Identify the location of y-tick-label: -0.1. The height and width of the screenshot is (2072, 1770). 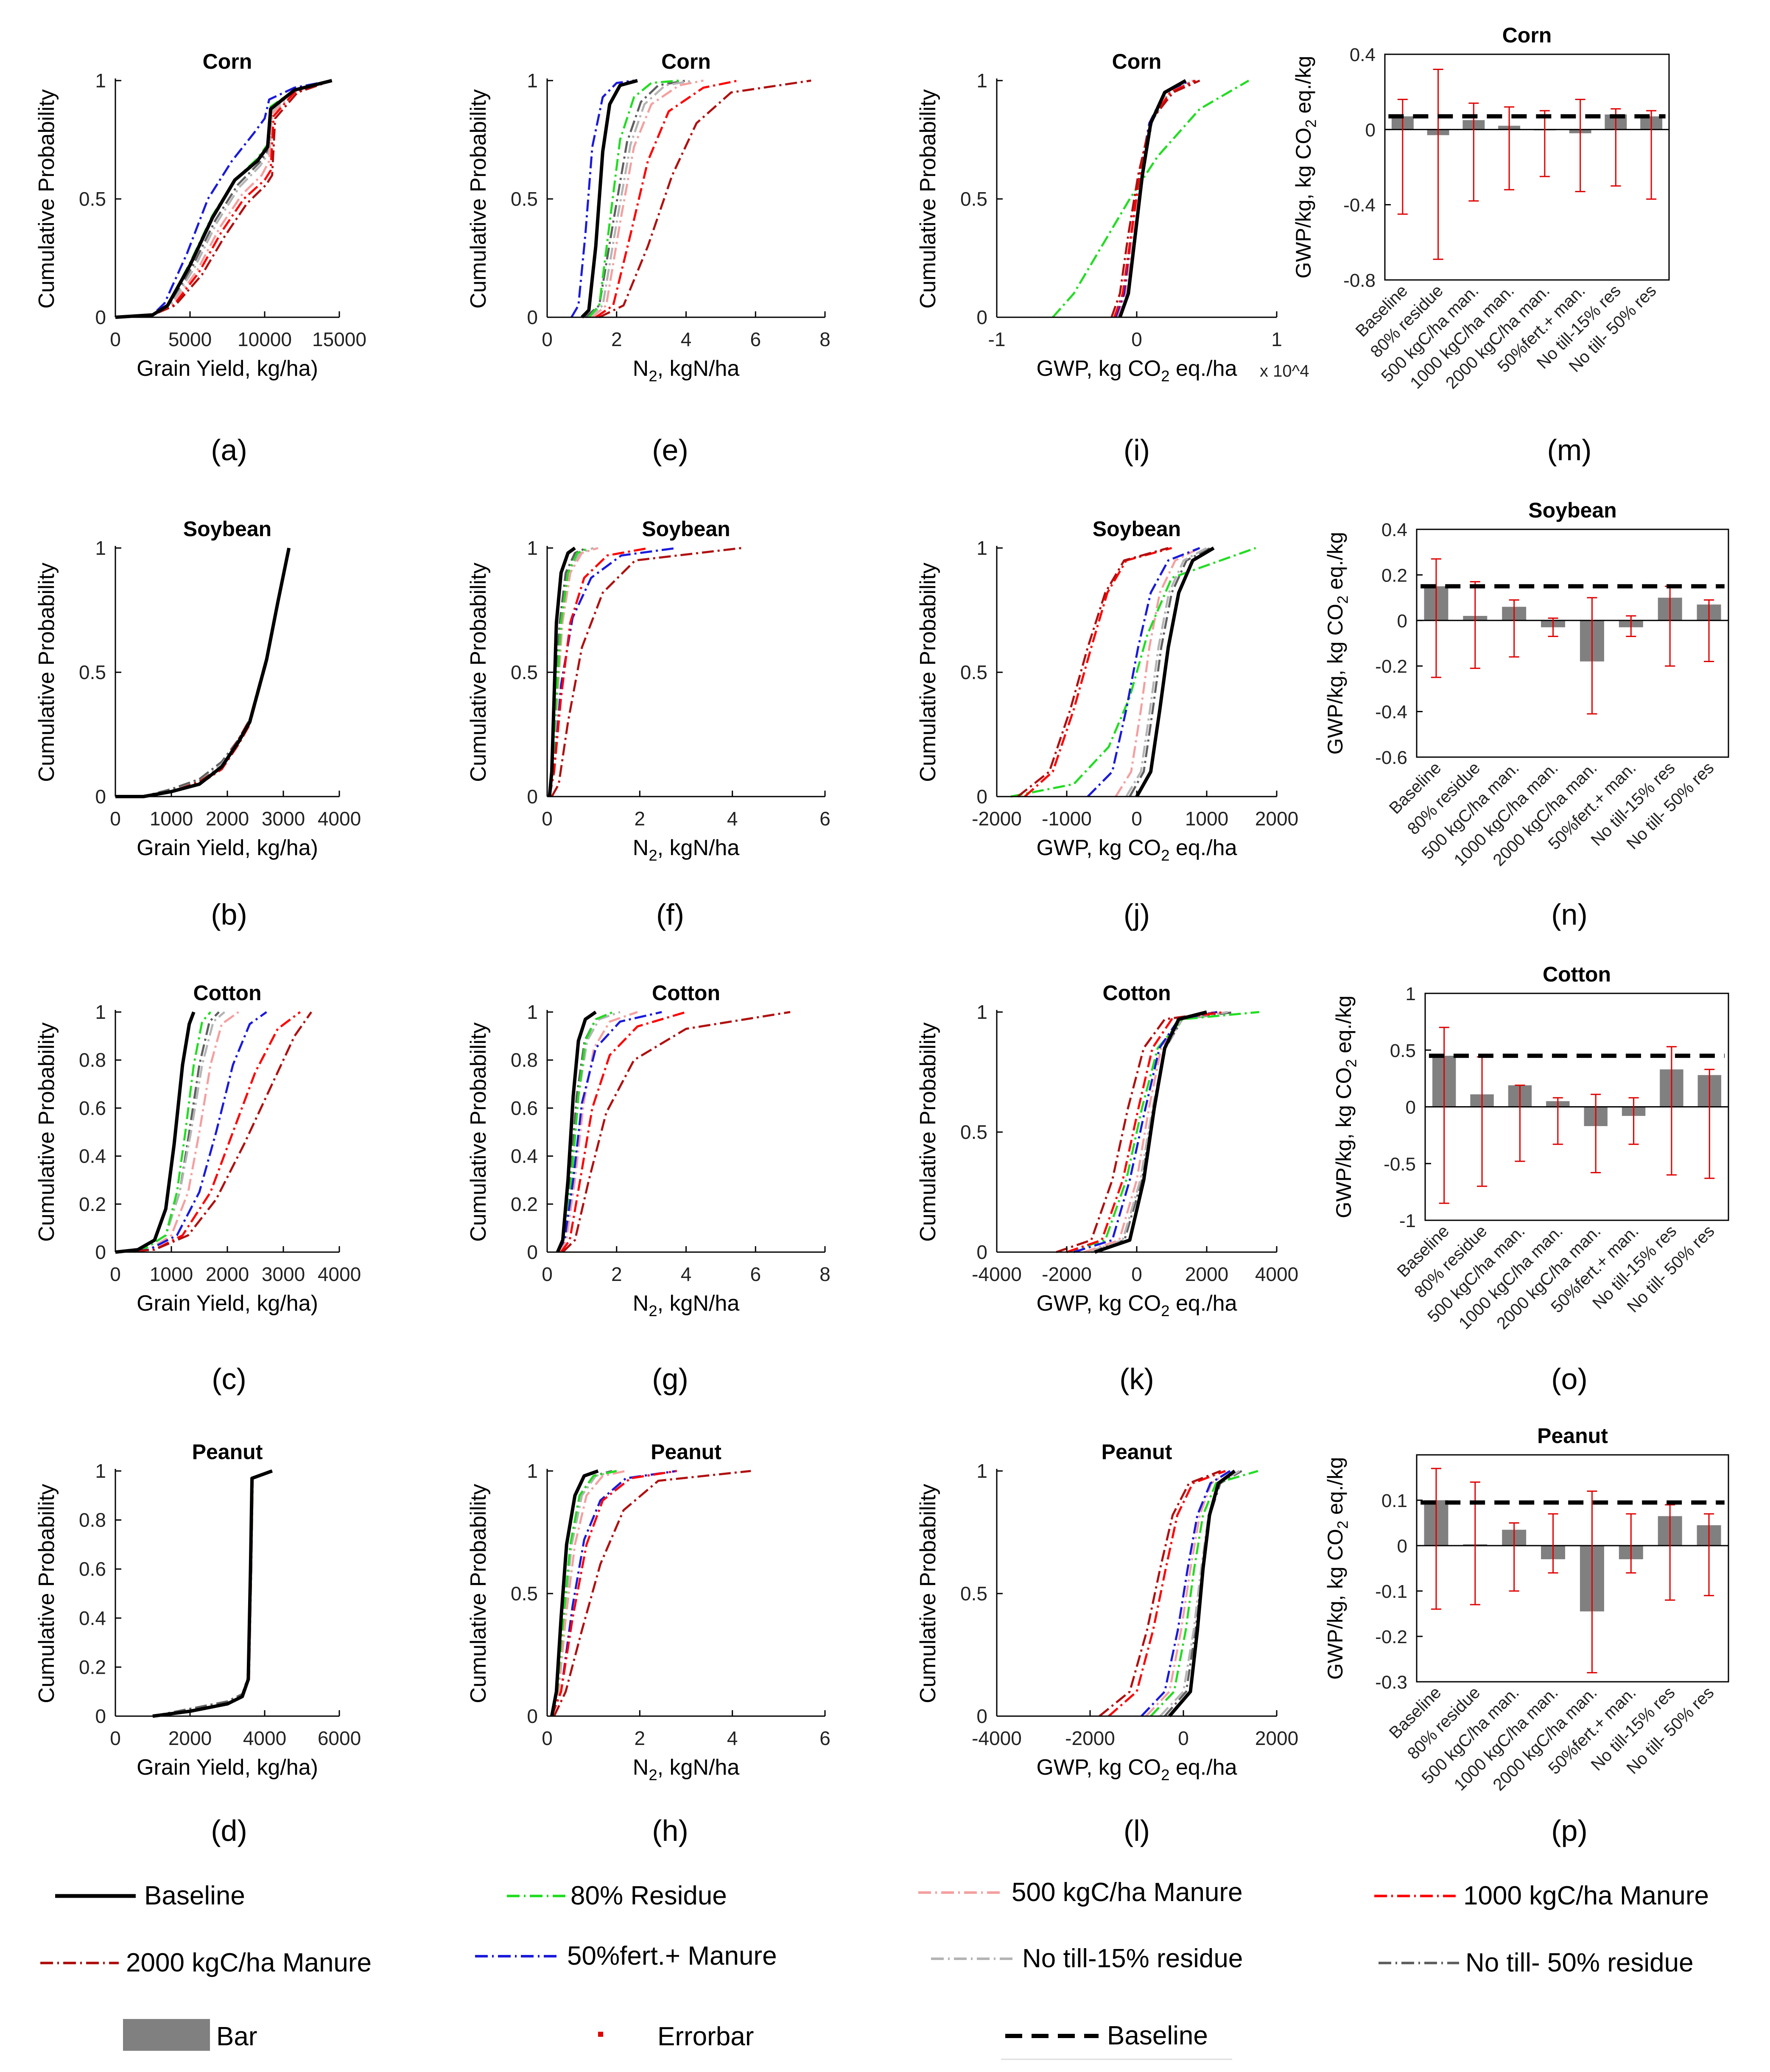
(1391, 1592).